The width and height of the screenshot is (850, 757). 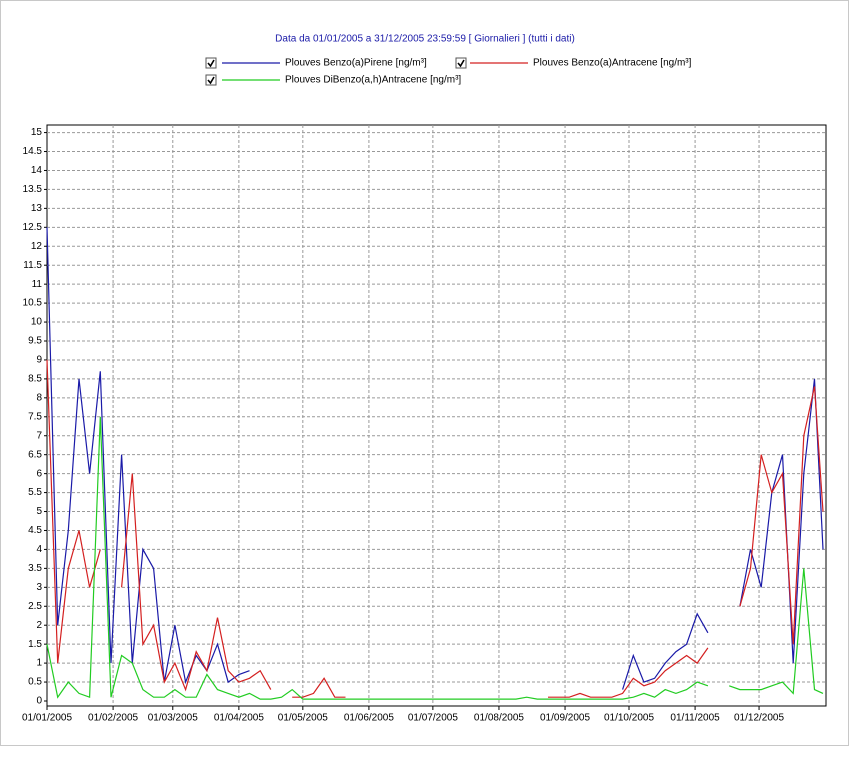 I want to click on y-tick-label: 4, so click(x=39, y=549).